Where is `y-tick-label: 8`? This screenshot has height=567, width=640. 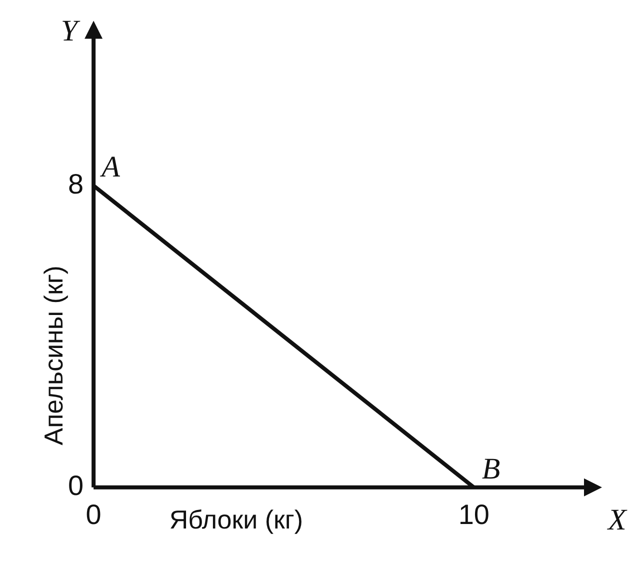 y-tick-label: 8 is located at coordinates (76, 184).